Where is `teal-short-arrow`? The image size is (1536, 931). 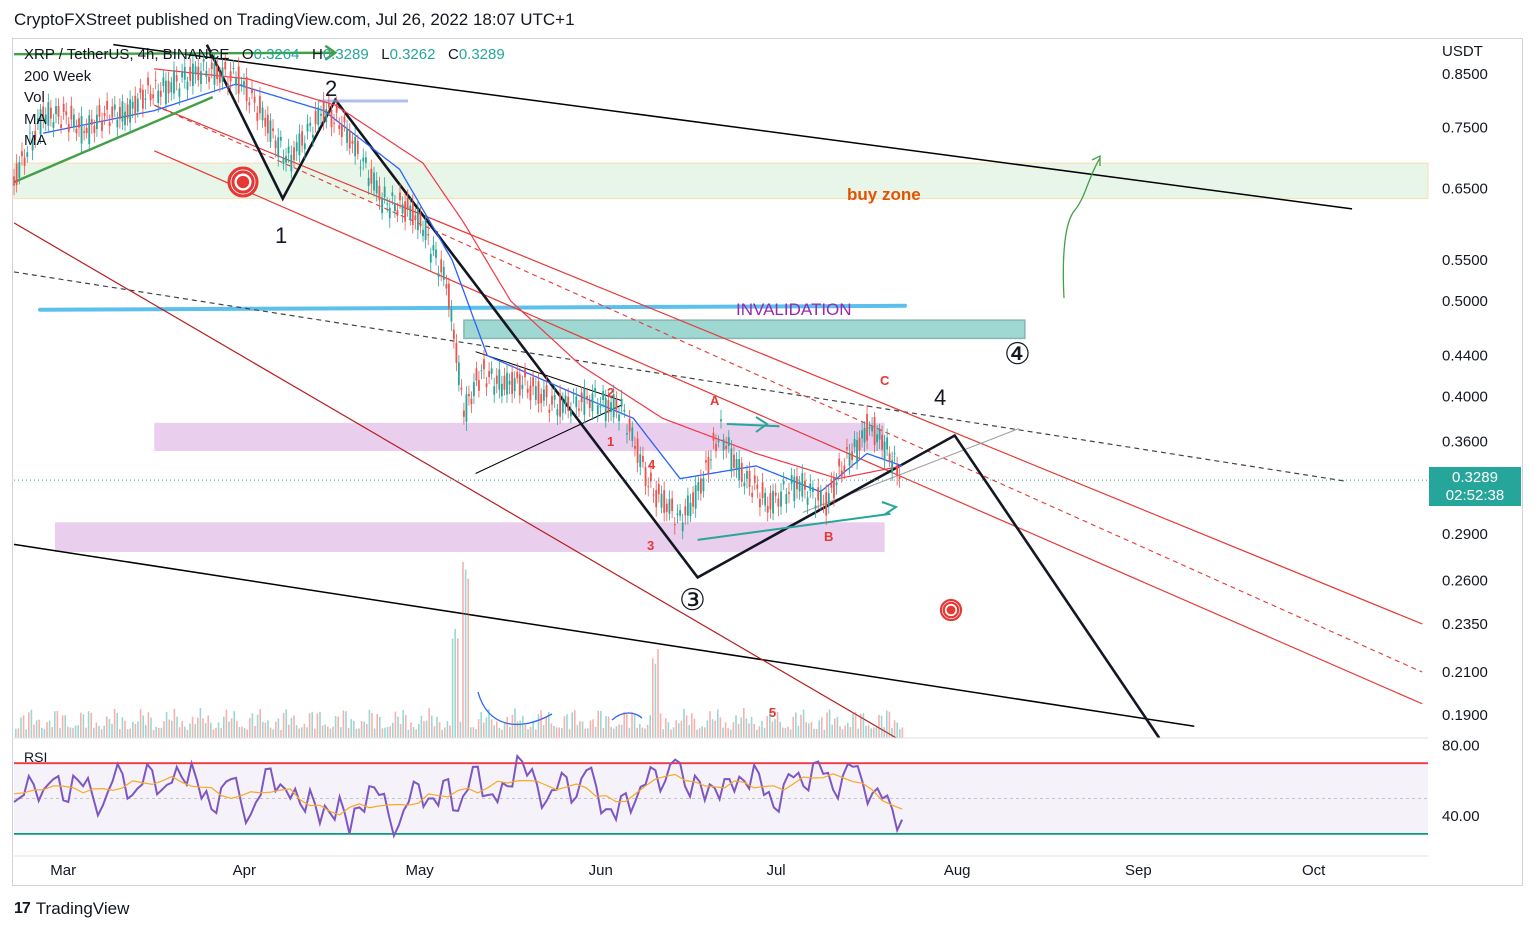
teal-short-arrow is located at coordinates (753, 425).